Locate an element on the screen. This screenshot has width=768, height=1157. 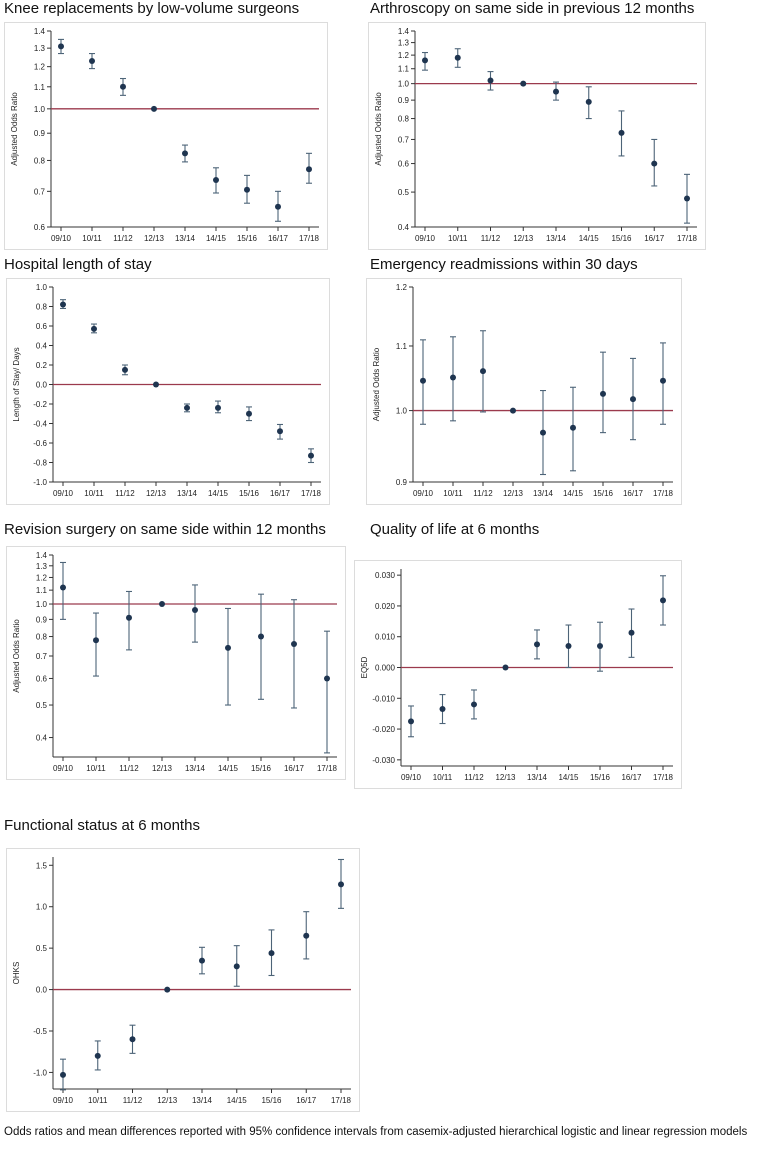
y-tick-label: 1.3 is located at coordinates (42, 566).